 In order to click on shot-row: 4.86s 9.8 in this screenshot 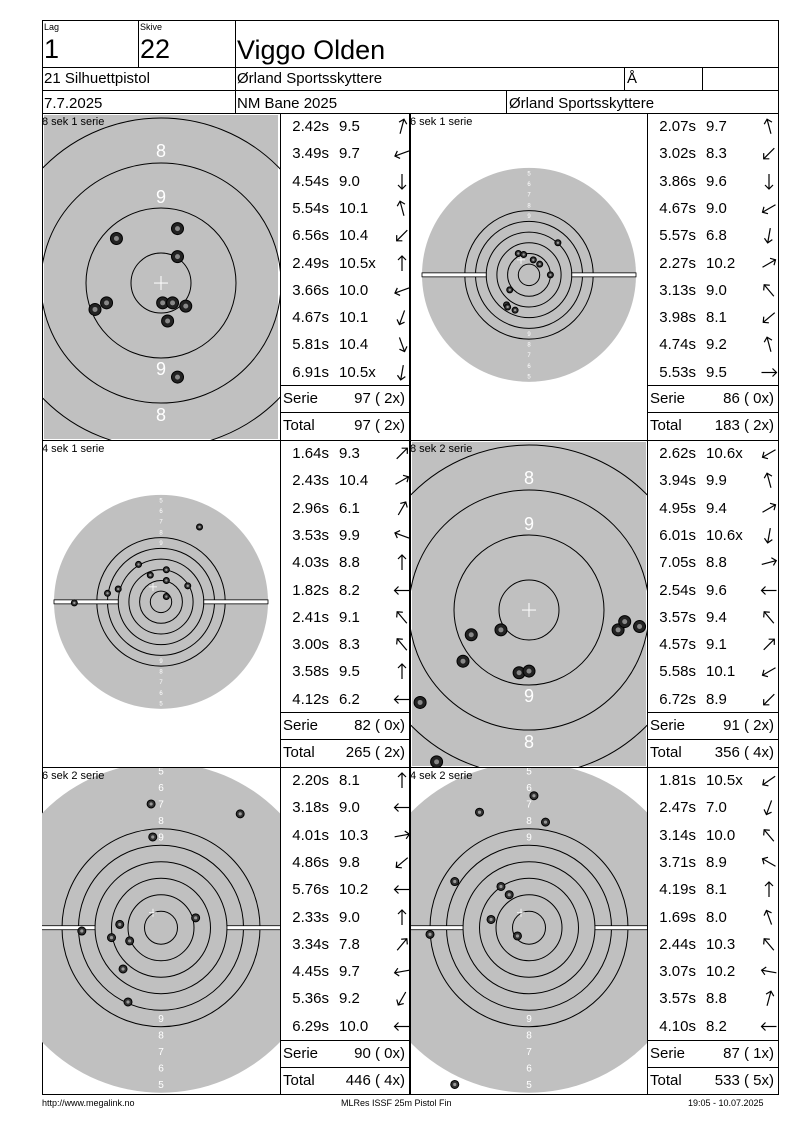, I will do `click(348, 862)`.